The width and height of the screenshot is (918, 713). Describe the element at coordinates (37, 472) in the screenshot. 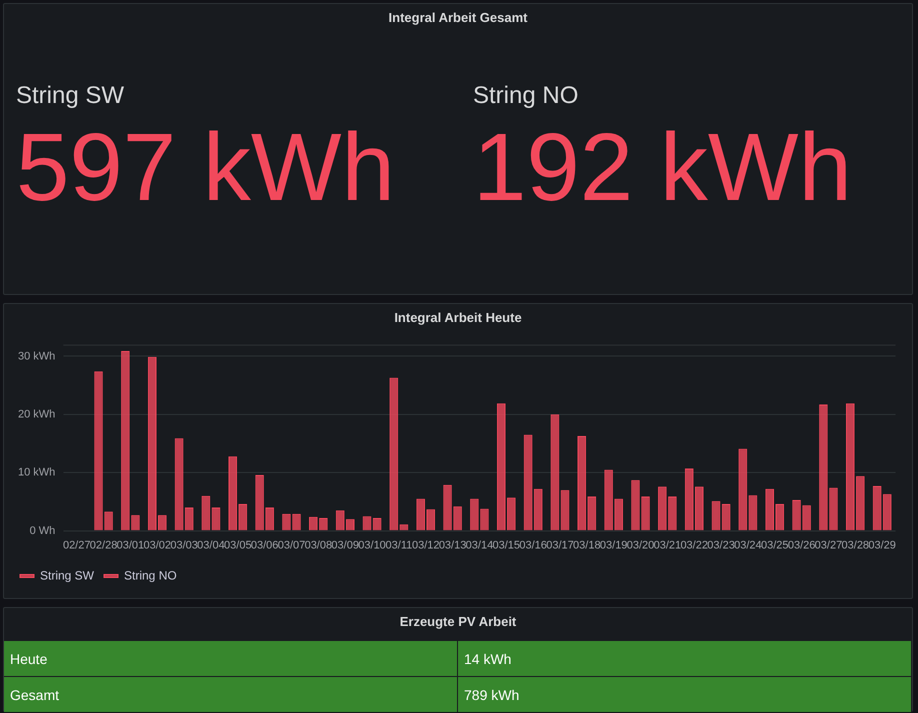

I see `y-tick-label: 10 kWh` at that location.